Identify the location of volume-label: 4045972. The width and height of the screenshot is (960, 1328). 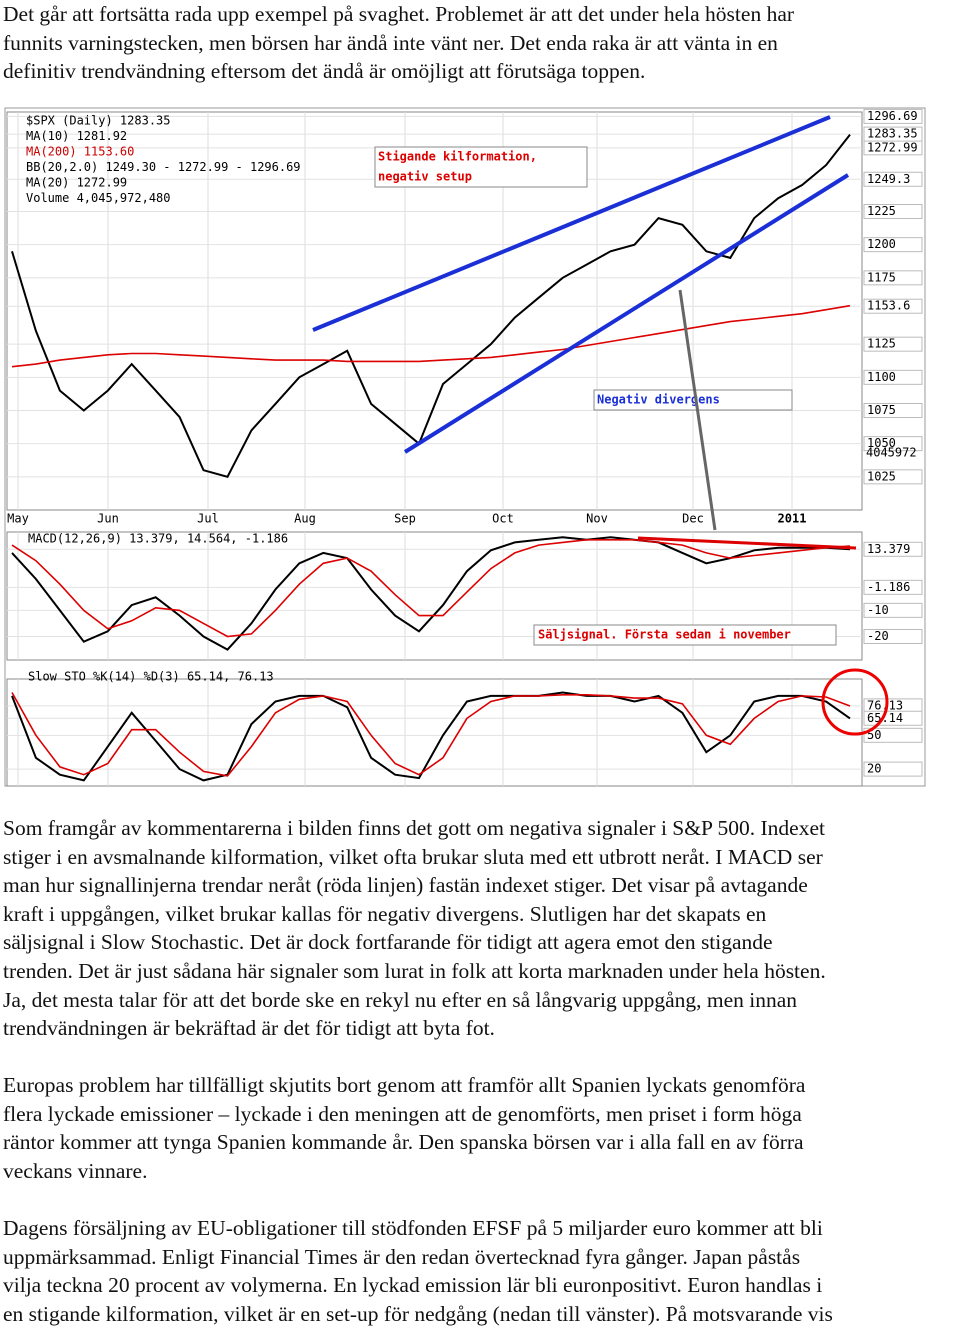
(891, 453).